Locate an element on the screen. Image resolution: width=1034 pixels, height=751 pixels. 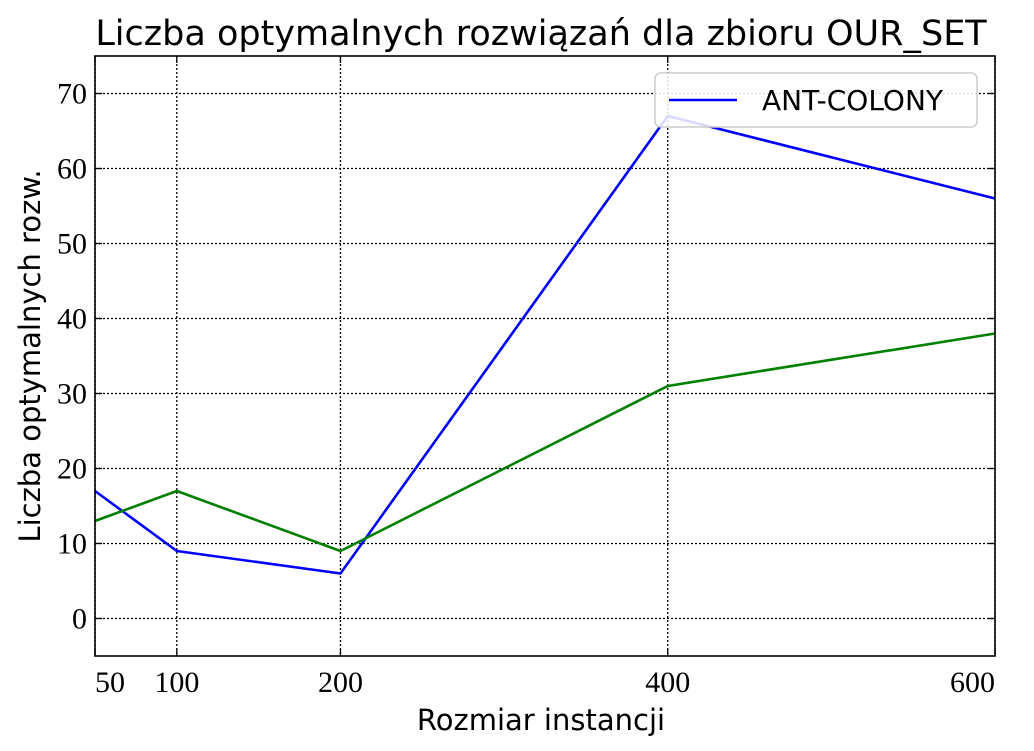
x-tick-label: 600 is located at coordinates (972, 682).